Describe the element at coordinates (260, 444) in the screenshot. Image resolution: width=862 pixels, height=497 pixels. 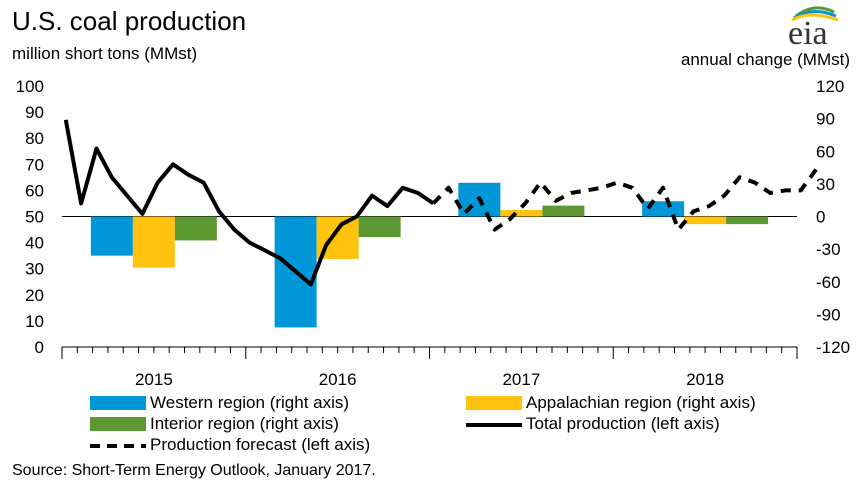
I see `legend-label: Production forecast (left axis)` at that location.